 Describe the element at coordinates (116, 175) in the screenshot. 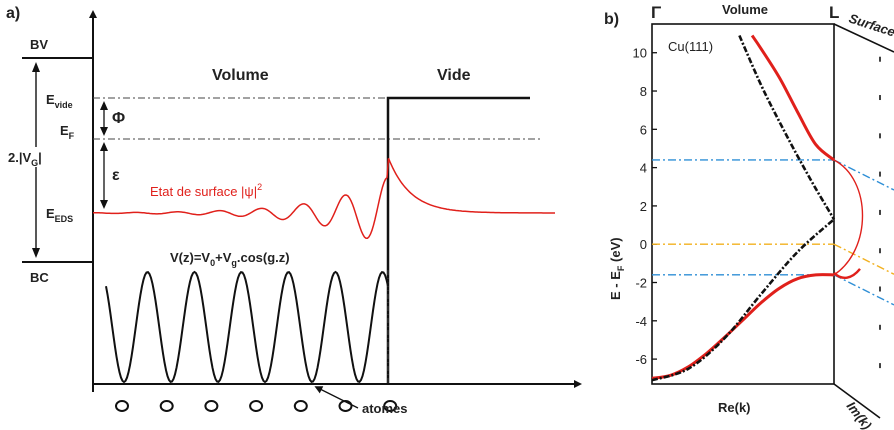

I see `epsilon-label: ε` at that location.